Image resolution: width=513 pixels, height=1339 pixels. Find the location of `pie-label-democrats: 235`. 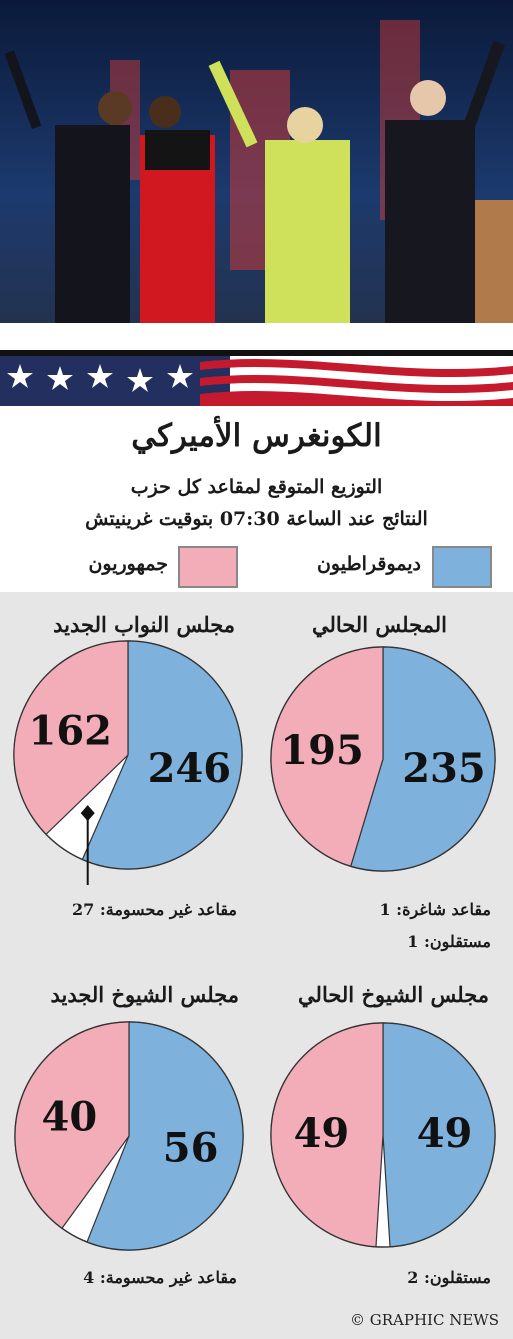

pie-label-democrats: 235 is located at coordinates (444, 768).